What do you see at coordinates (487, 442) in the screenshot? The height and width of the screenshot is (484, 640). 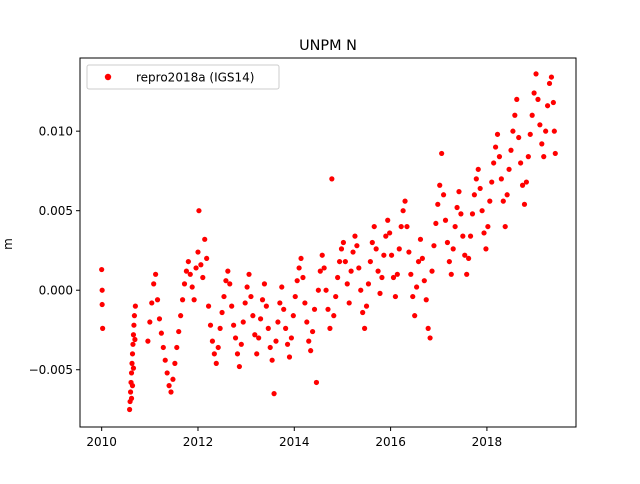 I see `x-tick-label: 2018` at bounding box center [487, 442].